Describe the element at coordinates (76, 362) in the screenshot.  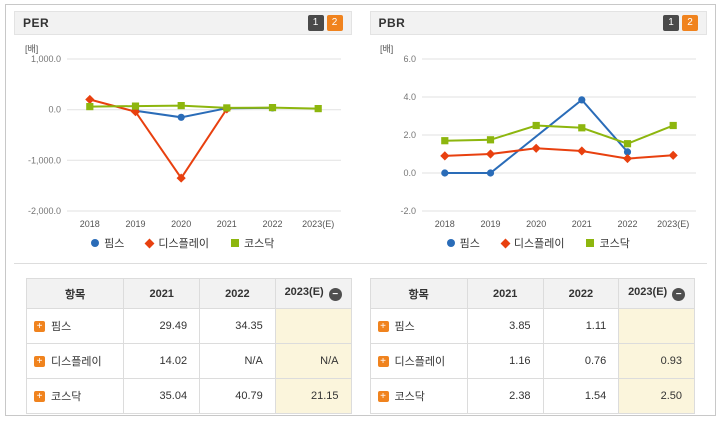
I see `row-label: 디스플레이` at that location.